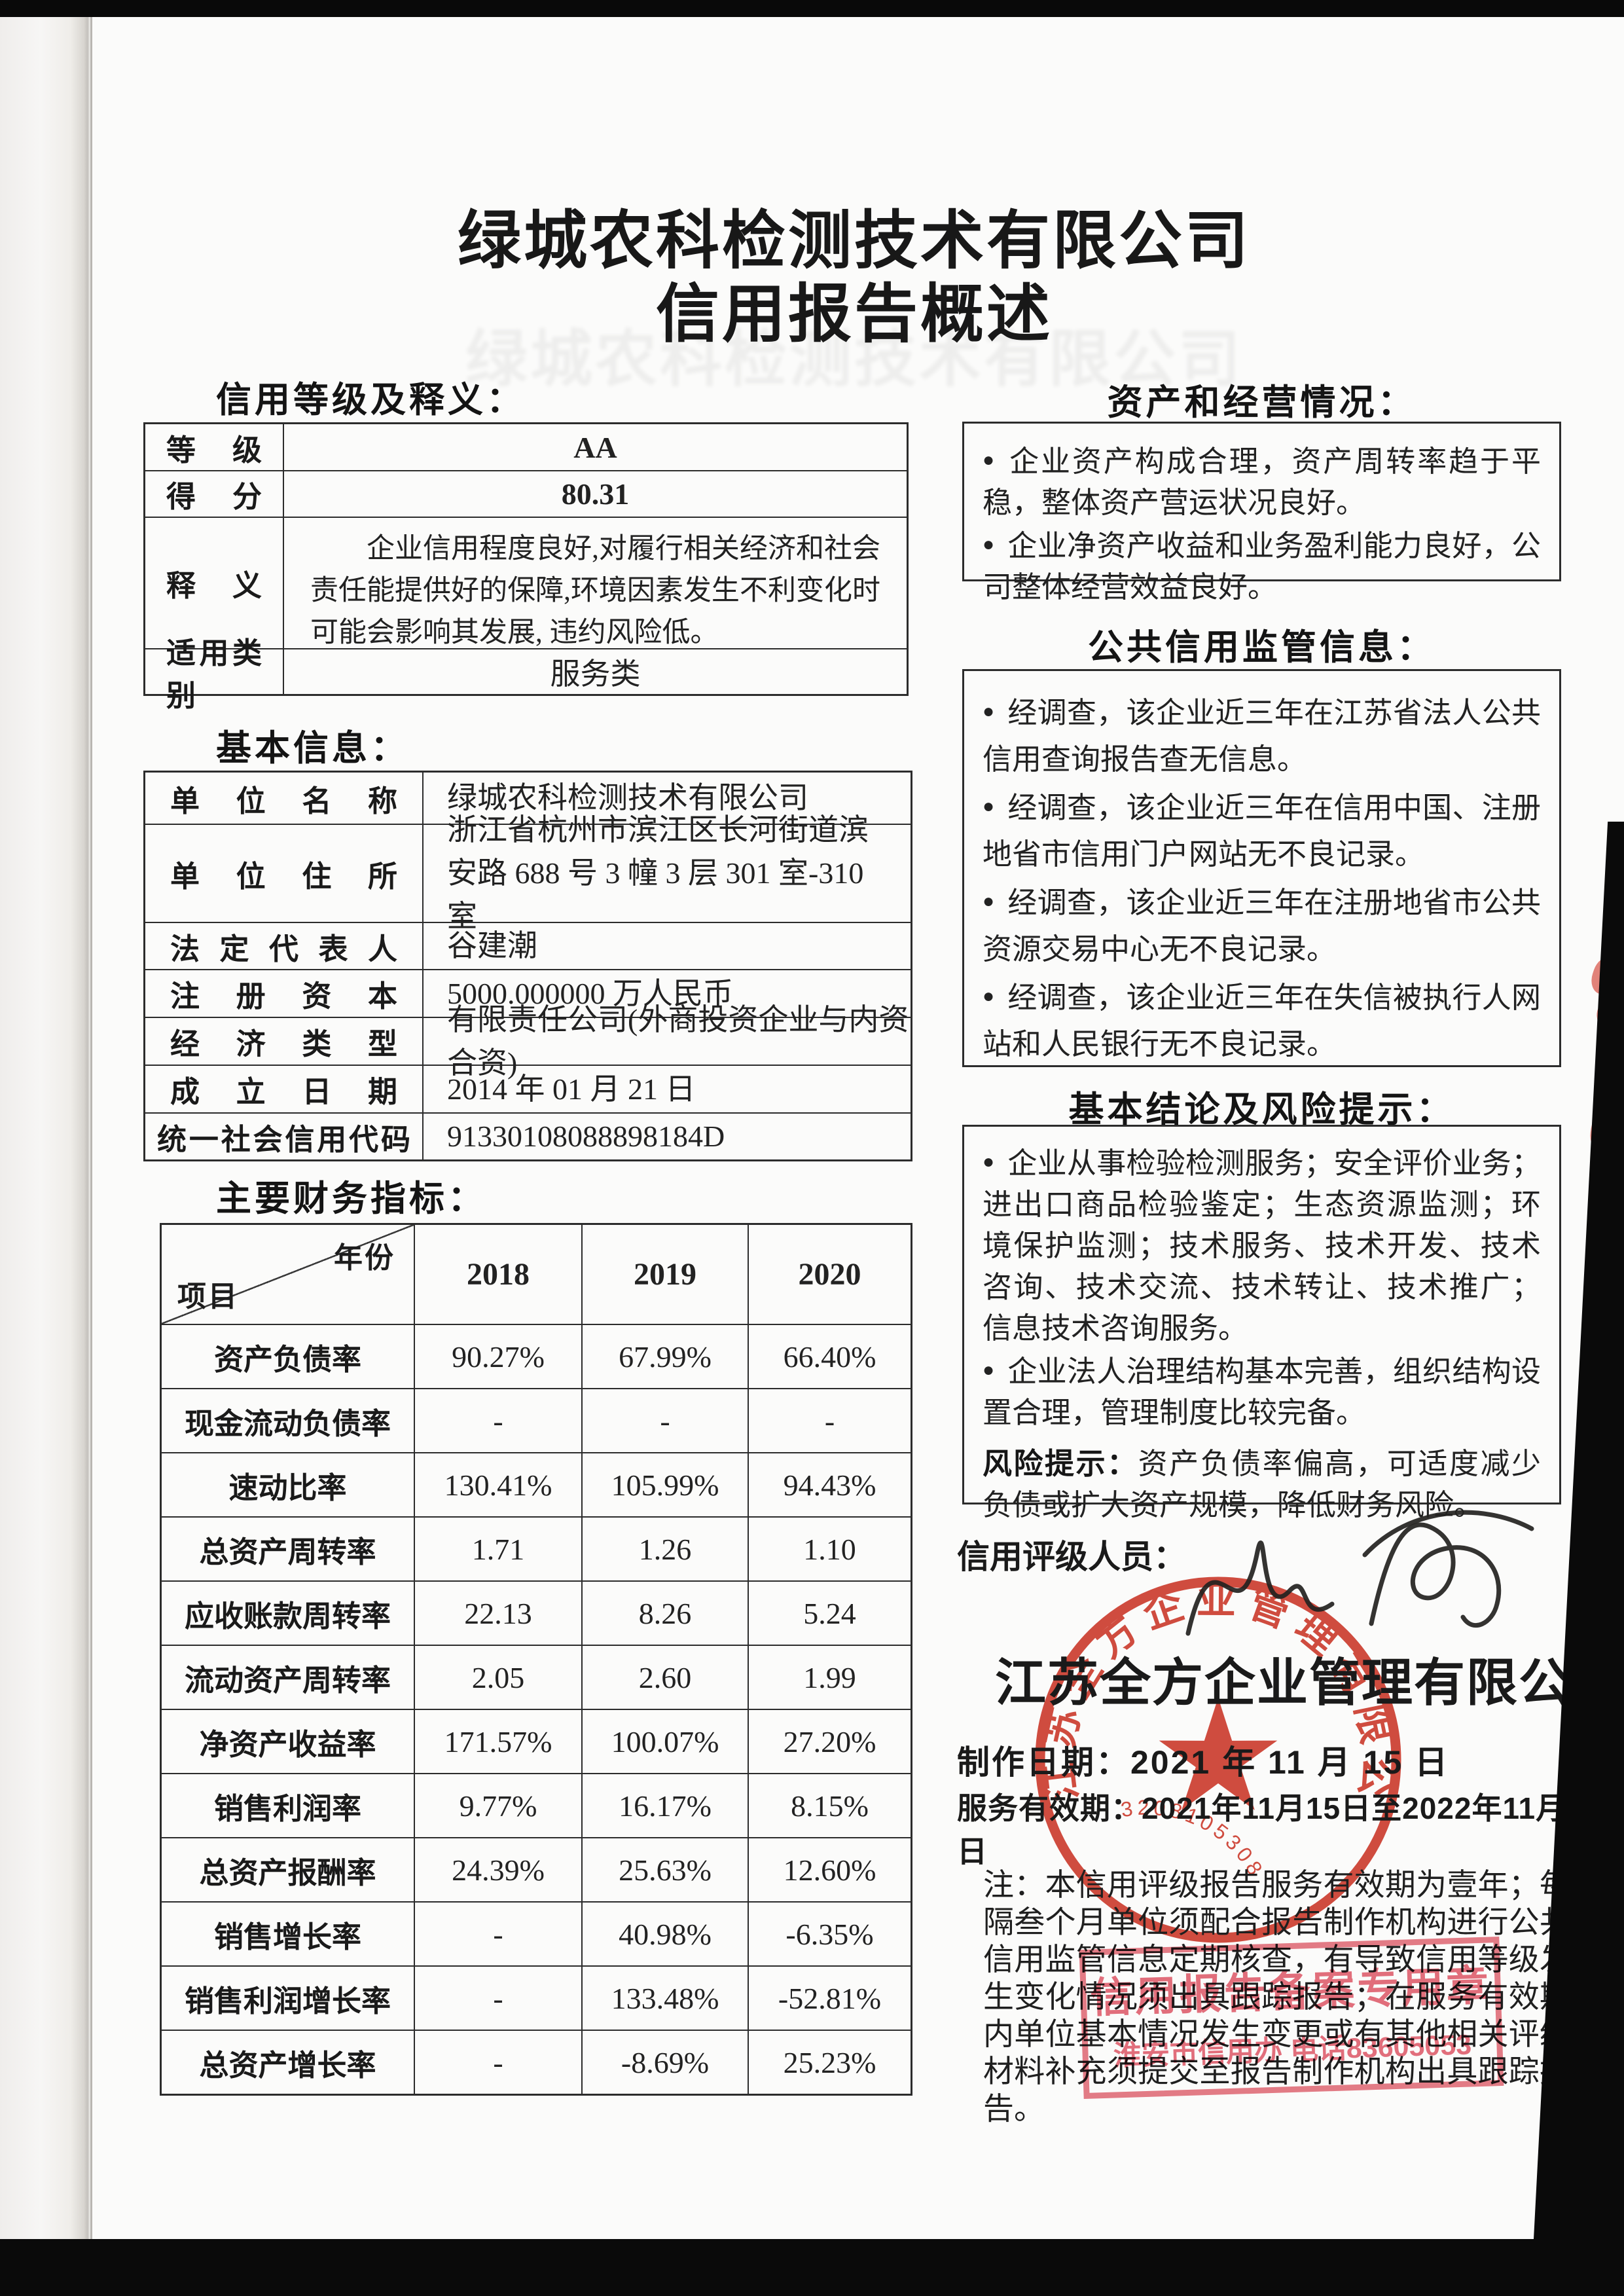 This screenshot has height=2296, width=1624. I want to click on assets-heading: 资产和经营情况：, so click(1261, 402).